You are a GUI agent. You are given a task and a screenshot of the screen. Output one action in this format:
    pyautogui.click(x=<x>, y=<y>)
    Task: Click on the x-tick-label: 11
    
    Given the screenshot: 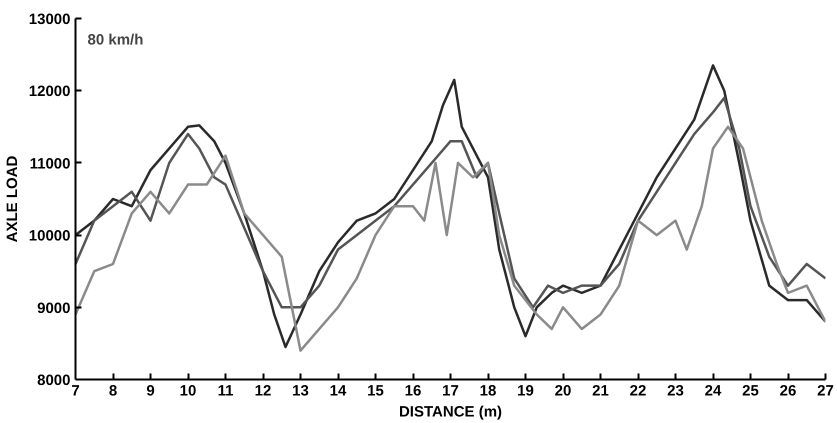 What is the action you would take?
    pyautogui.click(x=226, y=391)
    